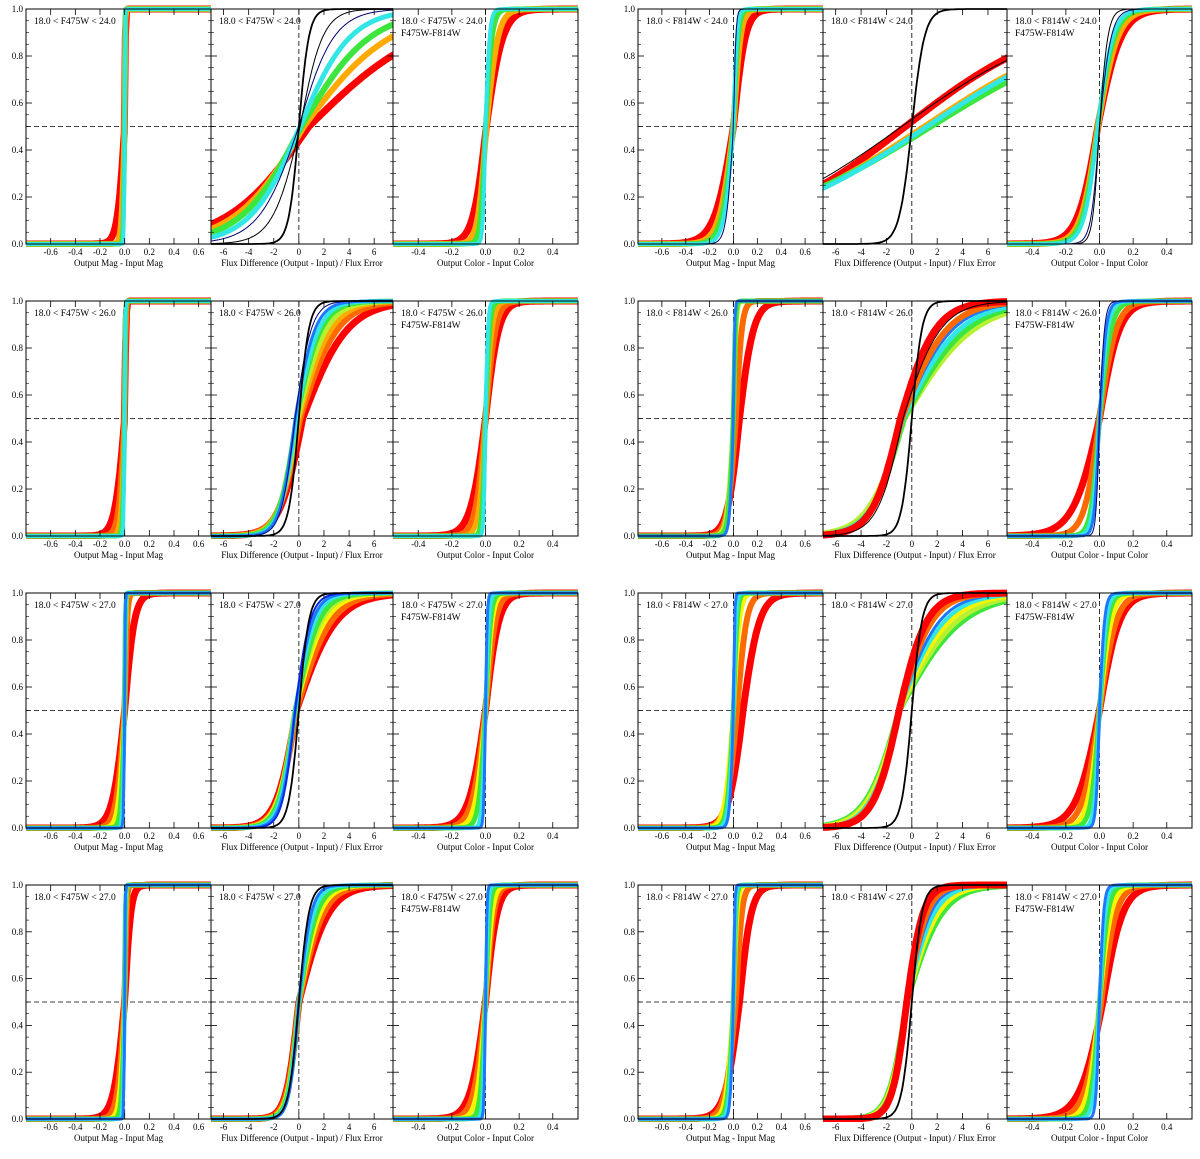 The height and width of the screenshot is (1159, 1200). I want to click on panel-range-label: 18.0 < F475W < 26.0, so click(260, 314).